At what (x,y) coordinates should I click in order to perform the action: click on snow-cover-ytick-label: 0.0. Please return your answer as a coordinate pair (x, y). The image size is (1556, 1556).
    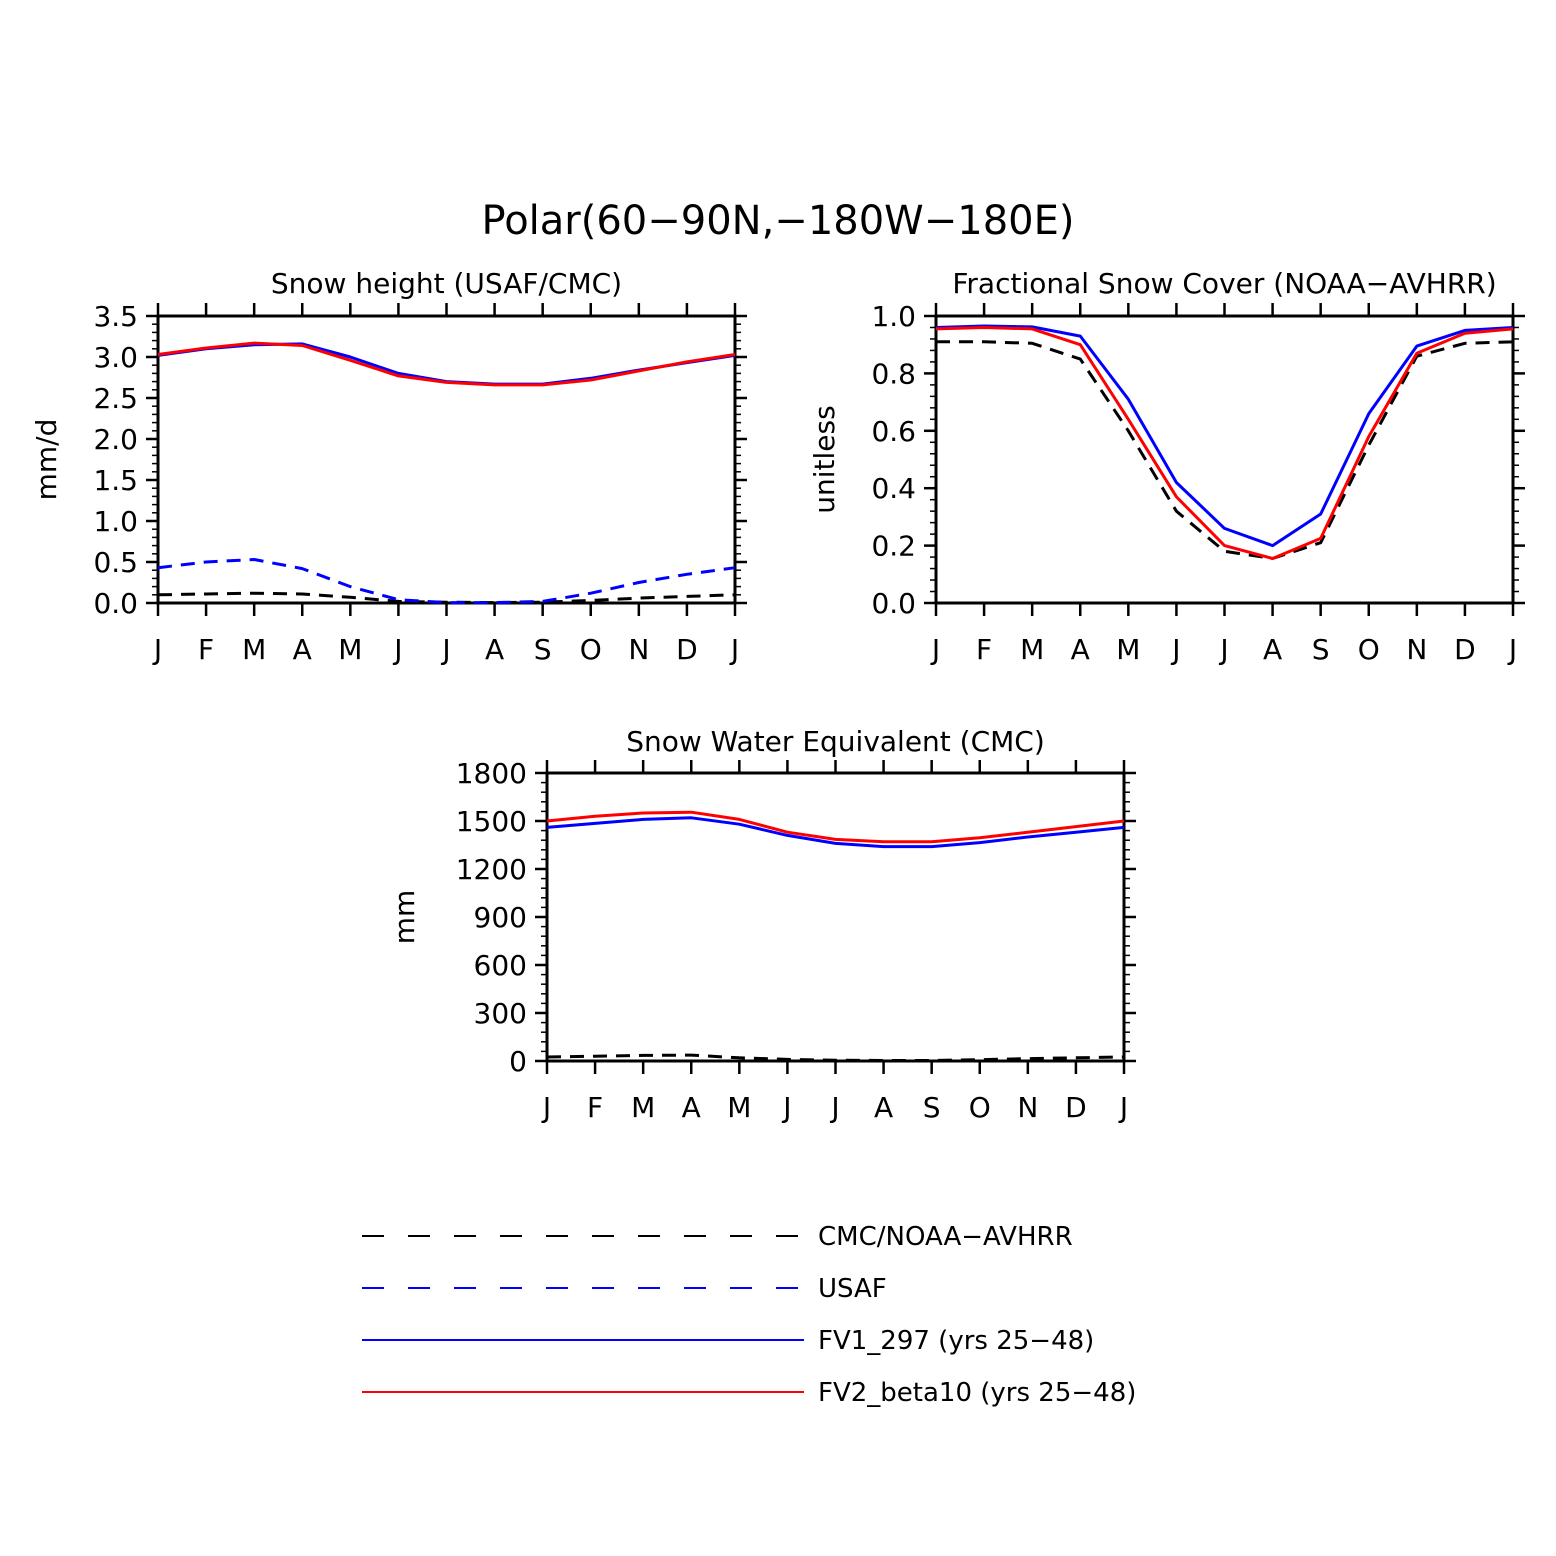
    Looking at the image, I should click on (893, 603).